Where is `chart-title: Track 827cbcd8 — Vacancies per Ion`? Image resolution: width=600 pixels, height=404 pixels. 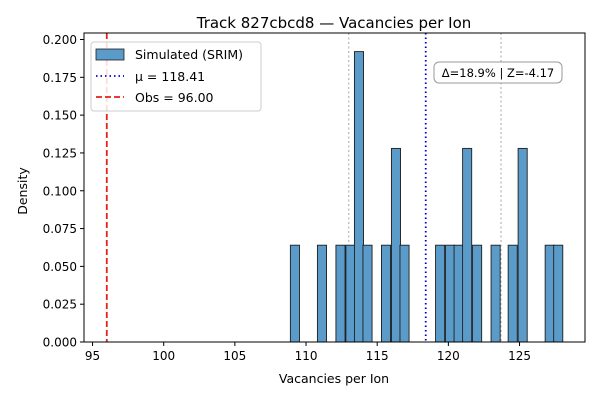
chart-title: Track 827cbcd8 — Vacancies per Ion is located at coordinates (334, 23).